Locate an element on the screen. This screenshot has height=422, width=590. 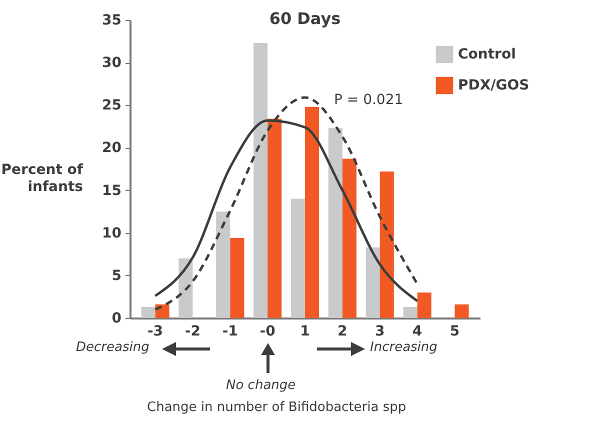
y-tick-label: 35 is located at coordinates (112, 20).